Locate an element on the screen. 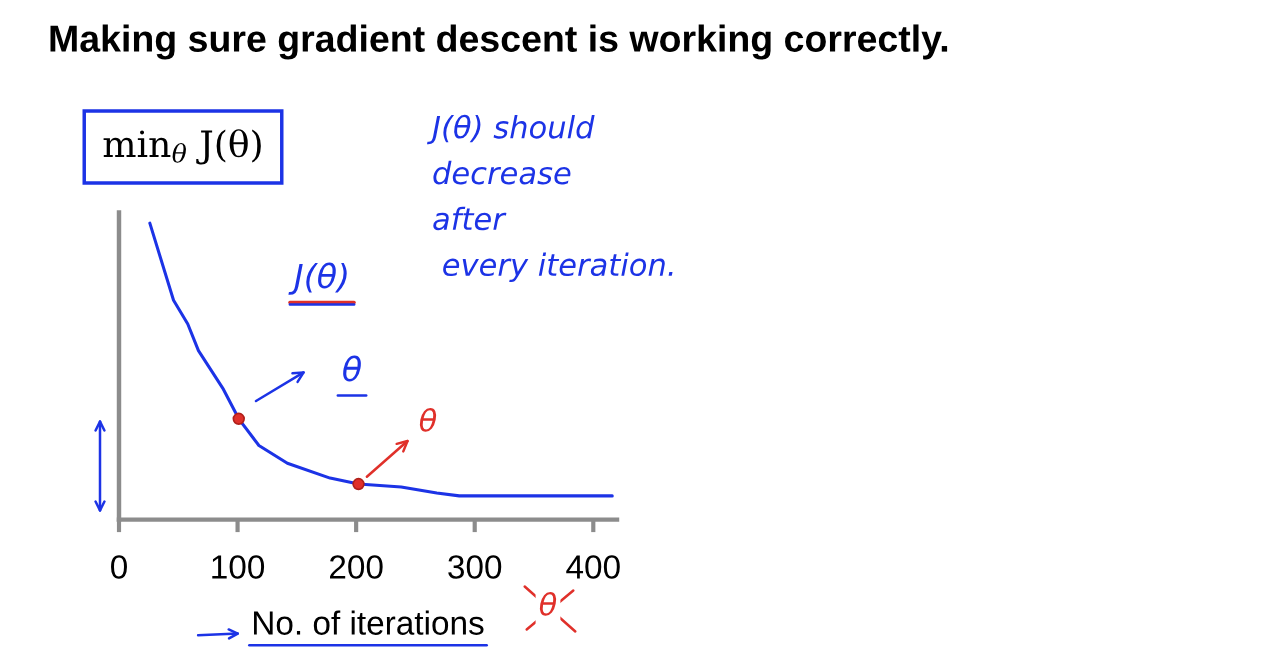  chart-title: Making sure gradient descent is working correctly. is located at coordinates (499, 42).